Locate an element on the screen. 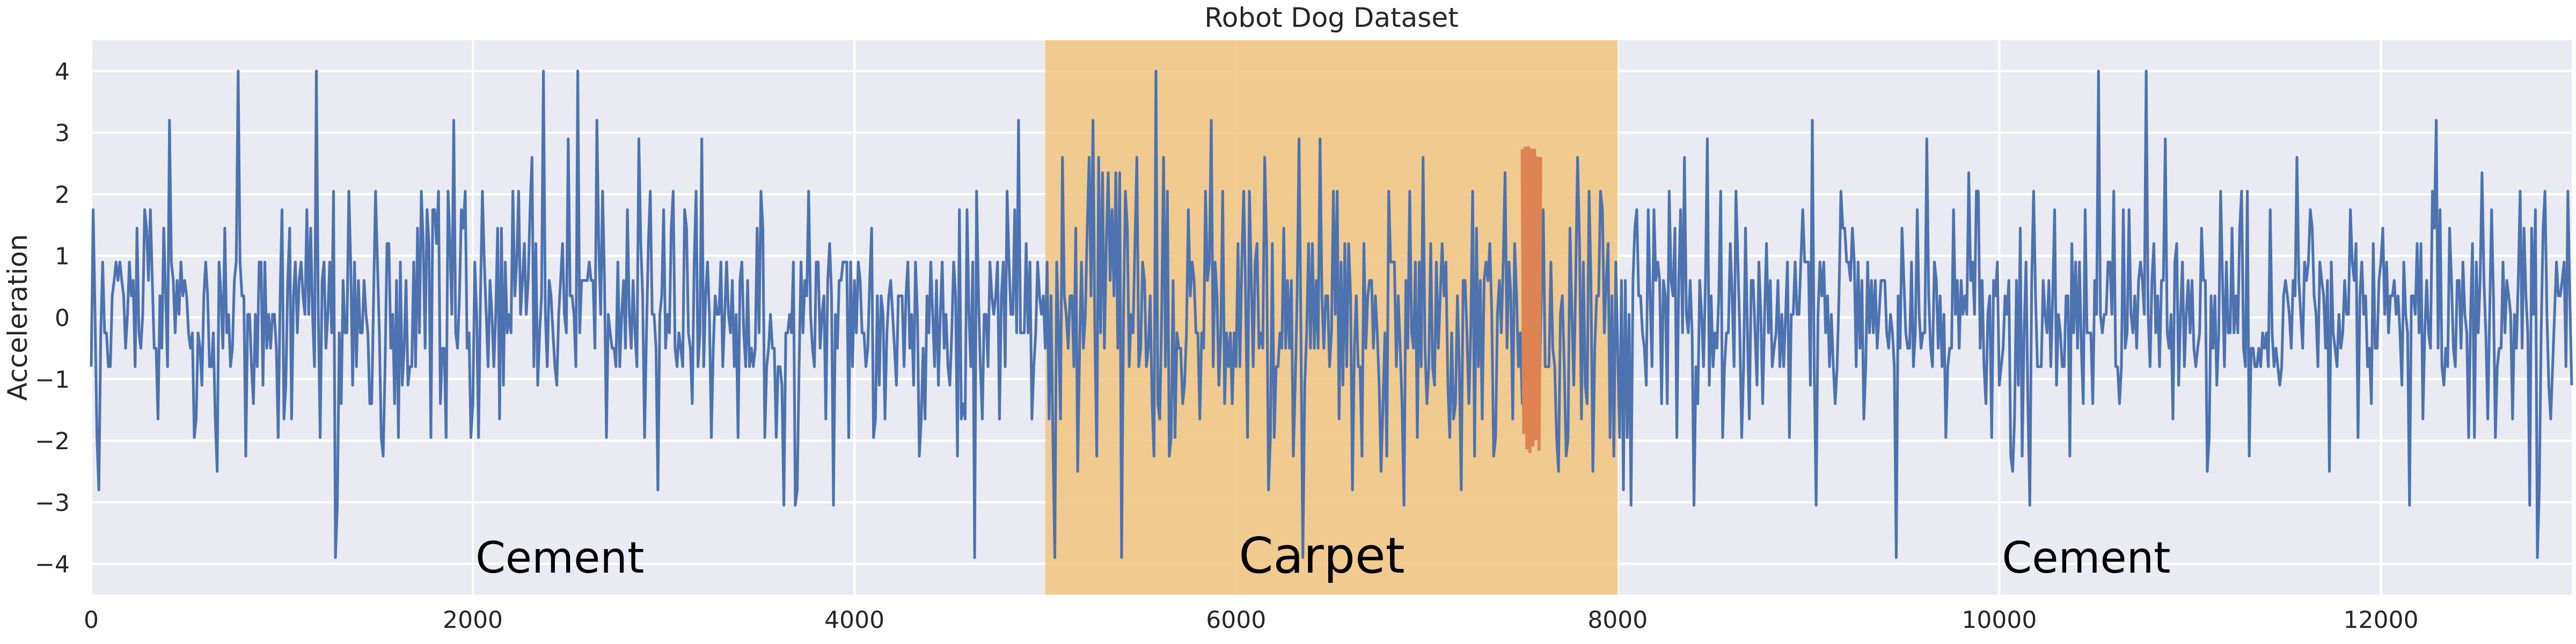  region-label: Carpet is located at coordinates (1322, 555).